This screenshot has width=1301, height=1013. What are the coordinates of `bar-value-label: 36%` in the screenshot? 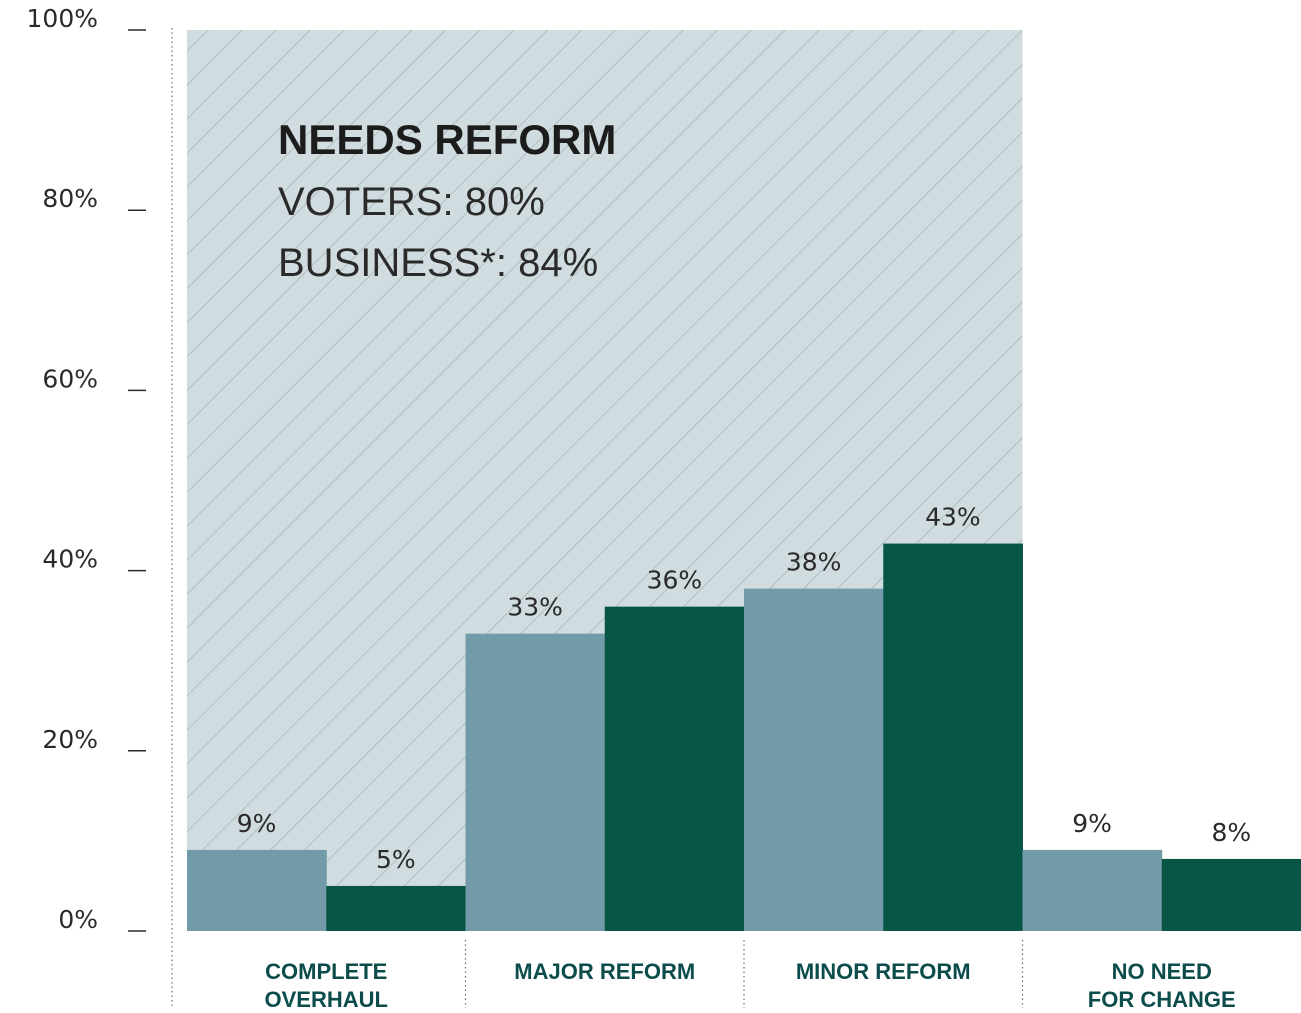 It's located at (675, 580).